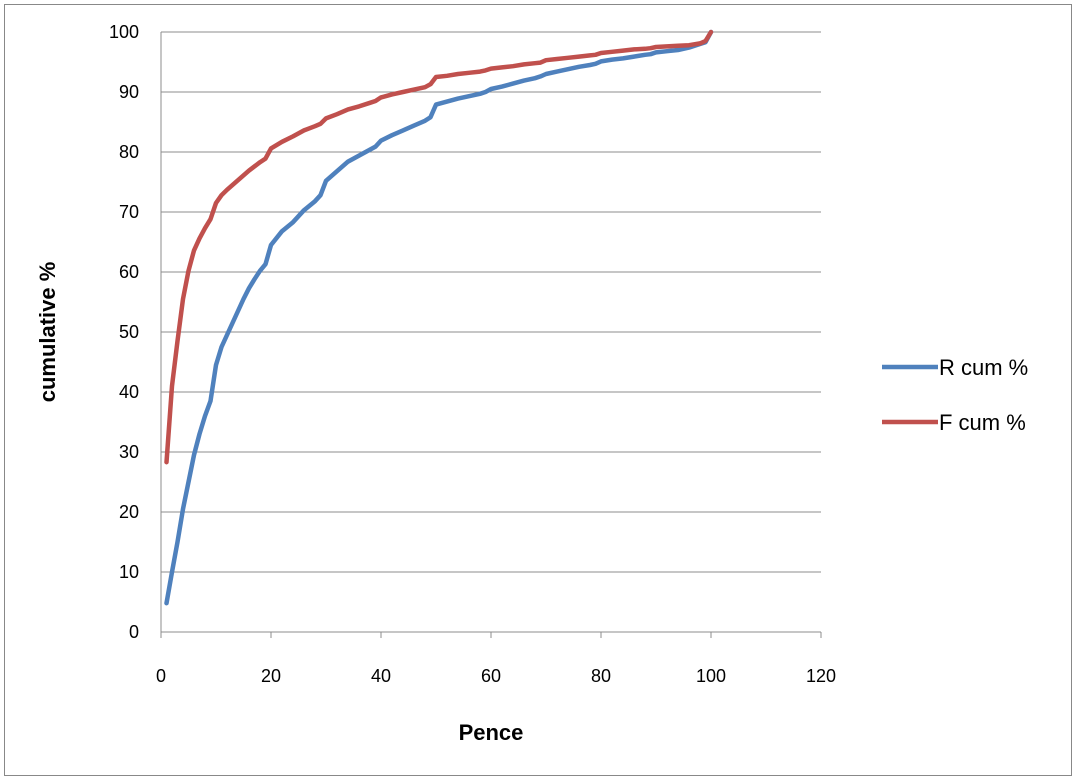 Image resolution: width=1078 pixels, height=782 pixels. Describe the element at coordinates (983, 367) in the screenshot. I see `legend-label: R cum %` at that location.